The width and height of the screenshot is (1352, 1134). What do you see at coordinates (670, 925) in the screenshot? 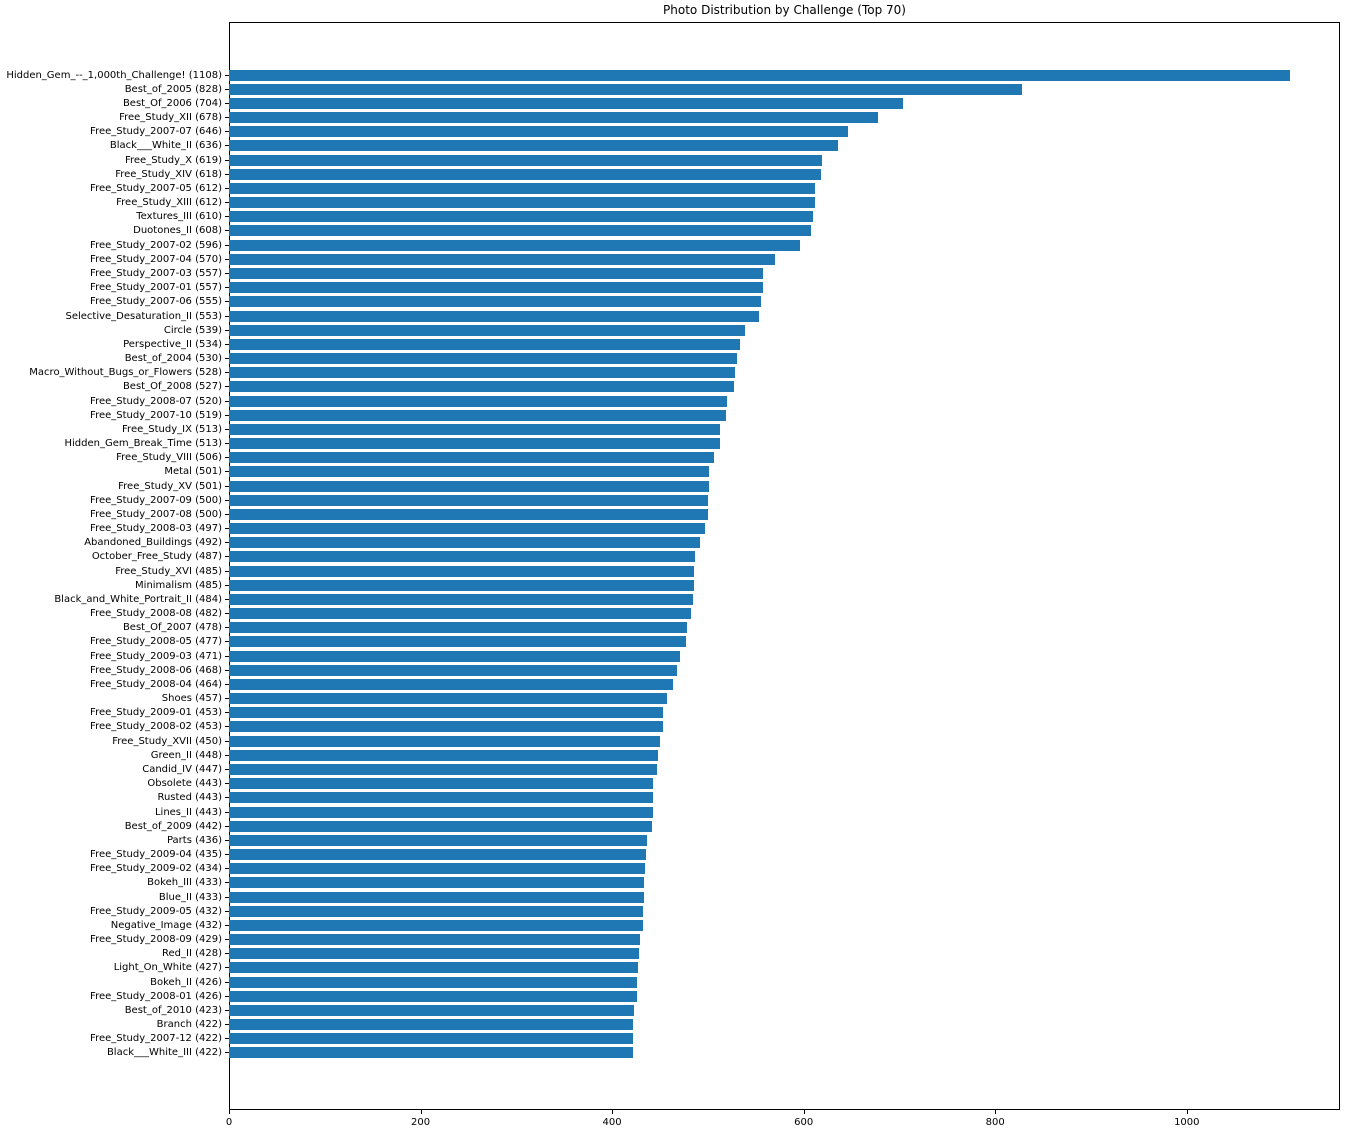
I see `bar-row: Negative_Image (432)` at bounding box center [670, 925].